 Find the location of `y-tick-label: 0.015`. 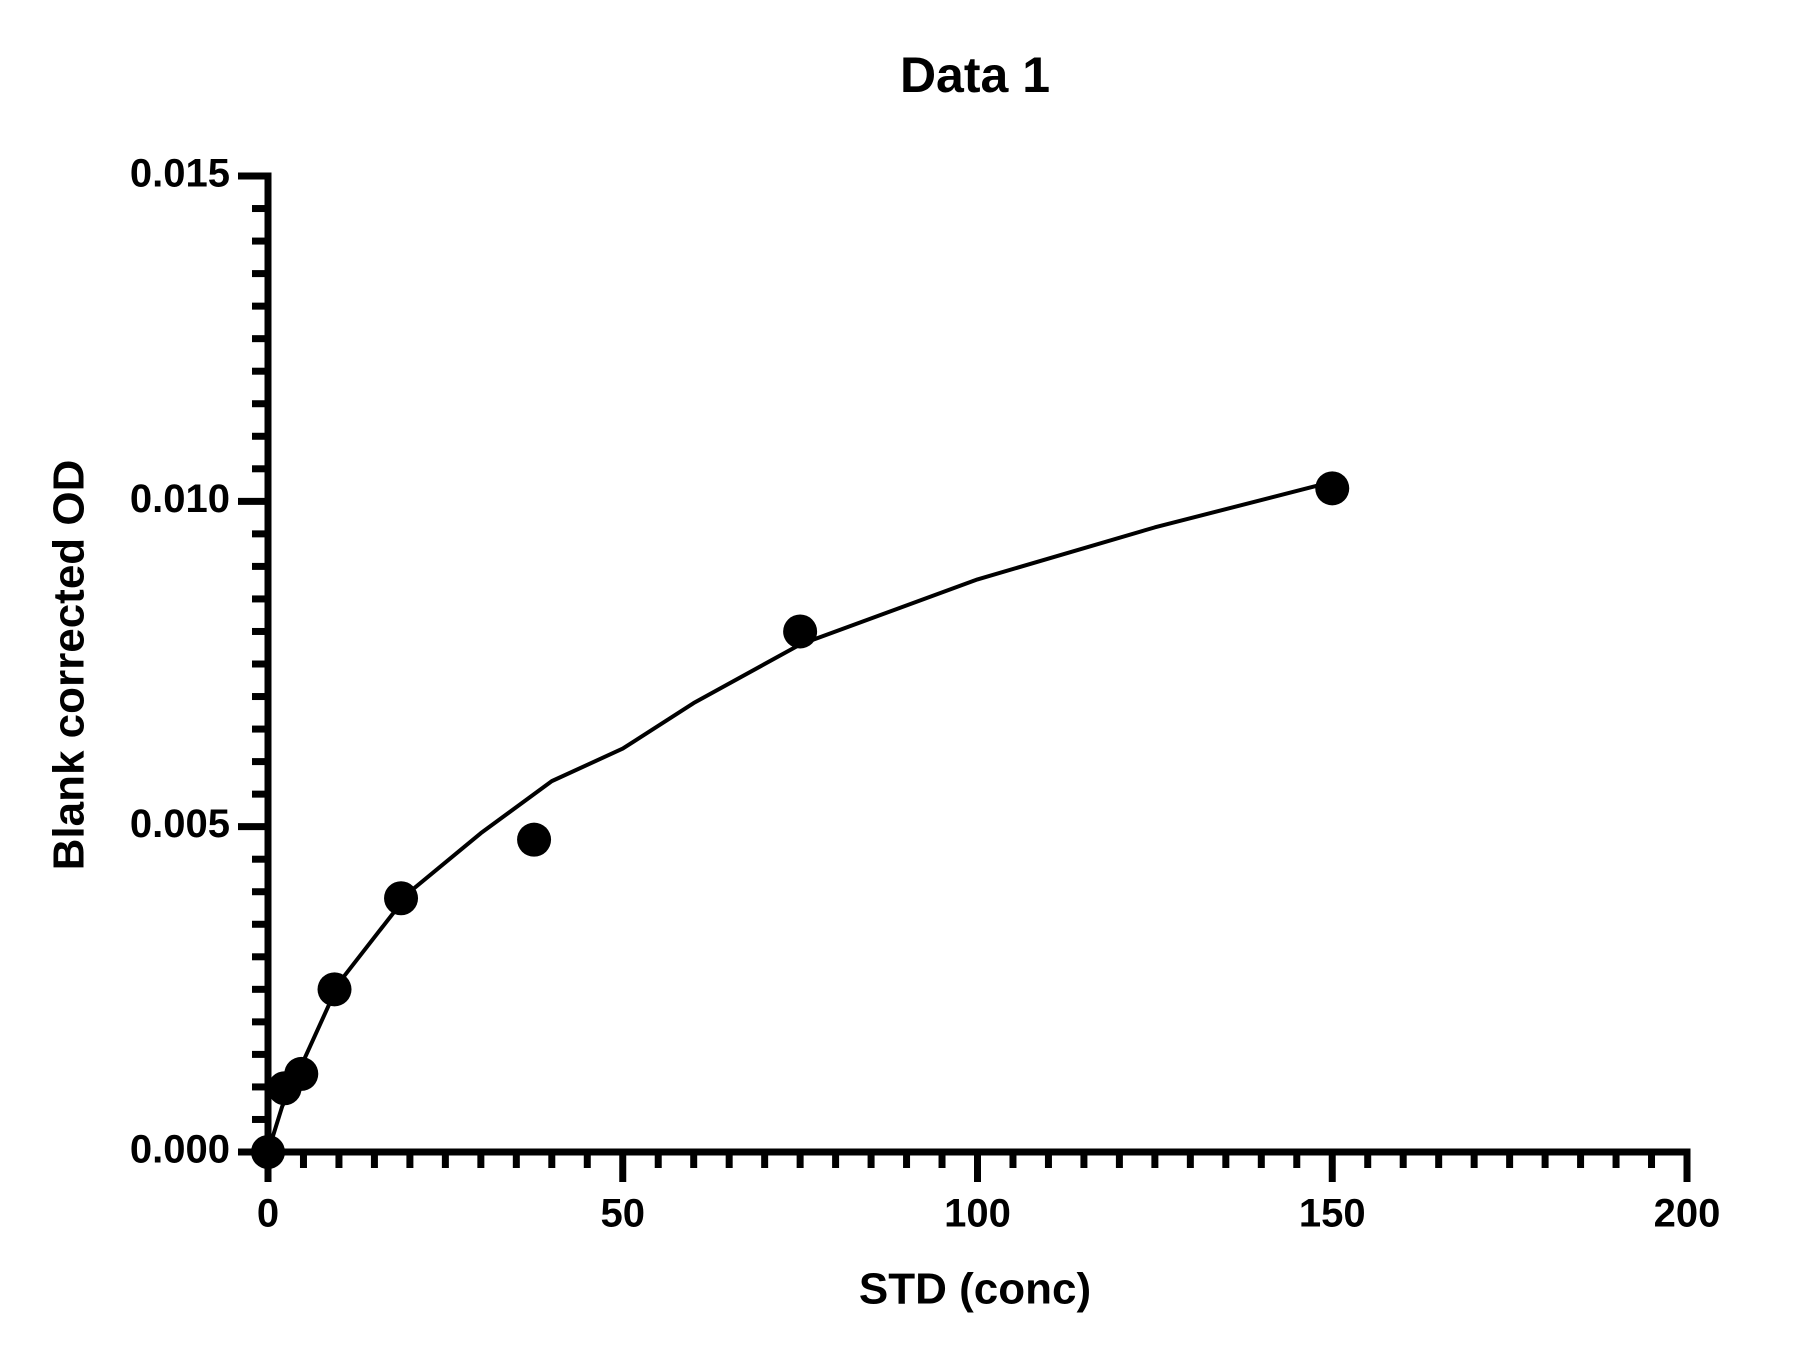

y-tick-label: 0.015 is located at coordinates (180, 174).